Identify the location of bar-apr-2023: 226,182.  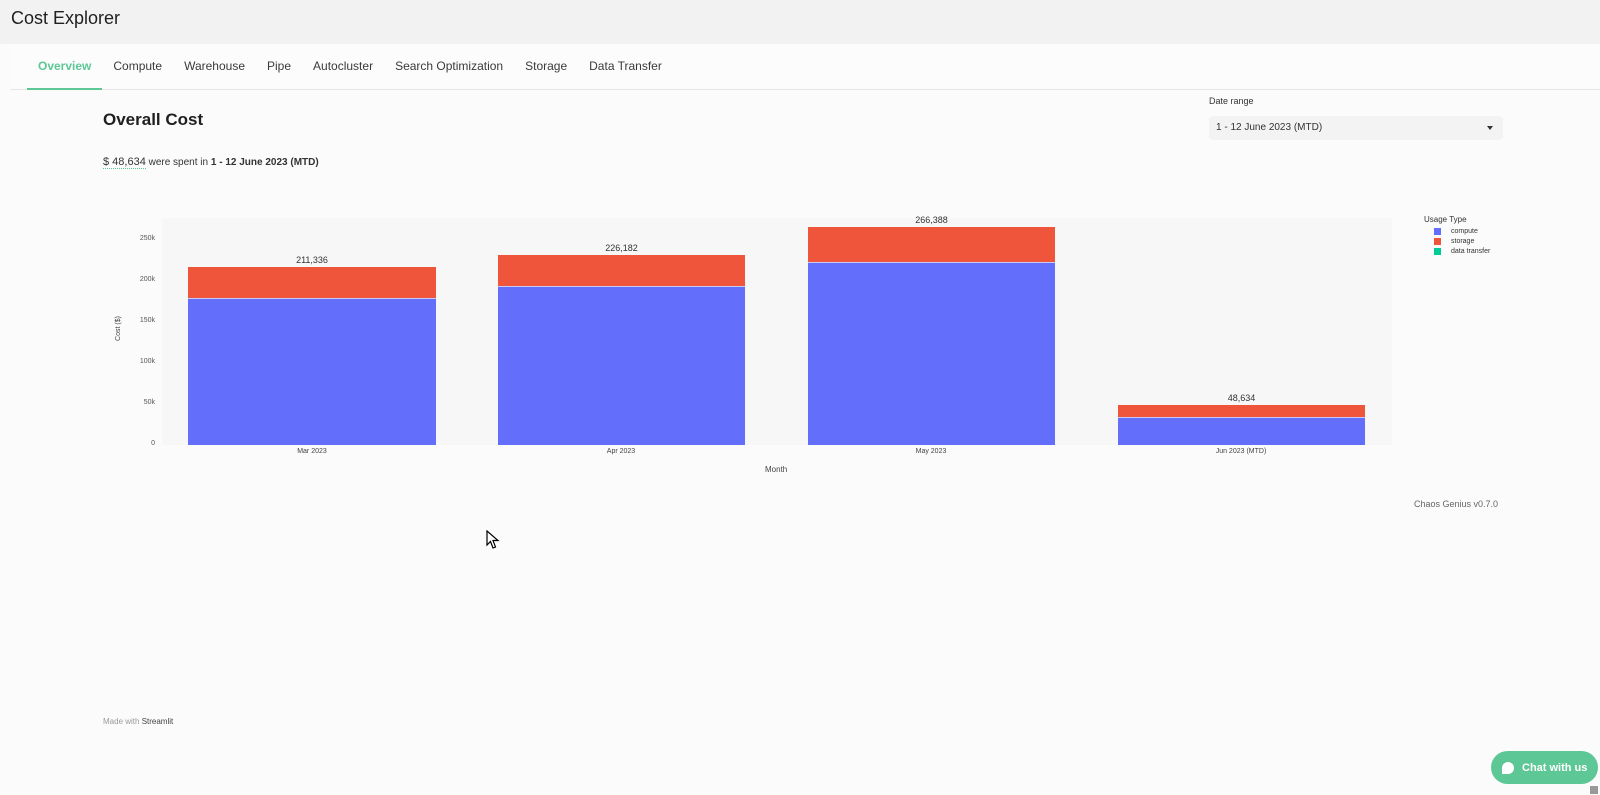
(621, 344).